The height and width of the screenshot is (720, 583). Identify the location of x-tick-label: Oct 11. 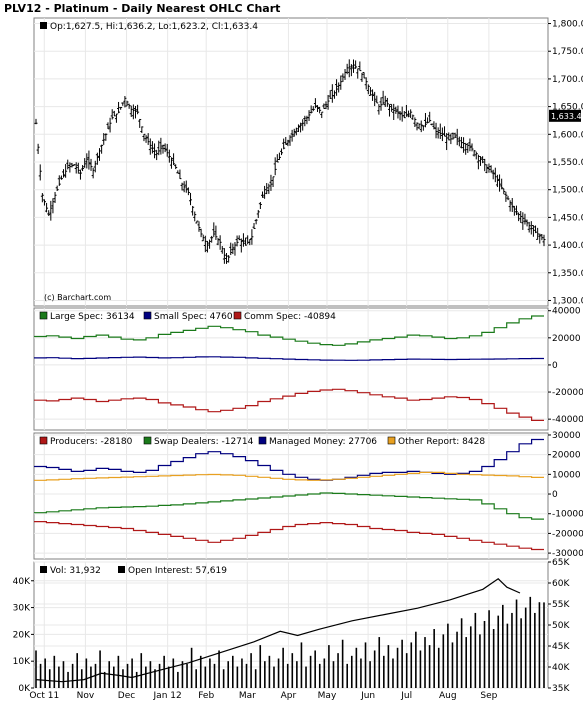
(44, 696).